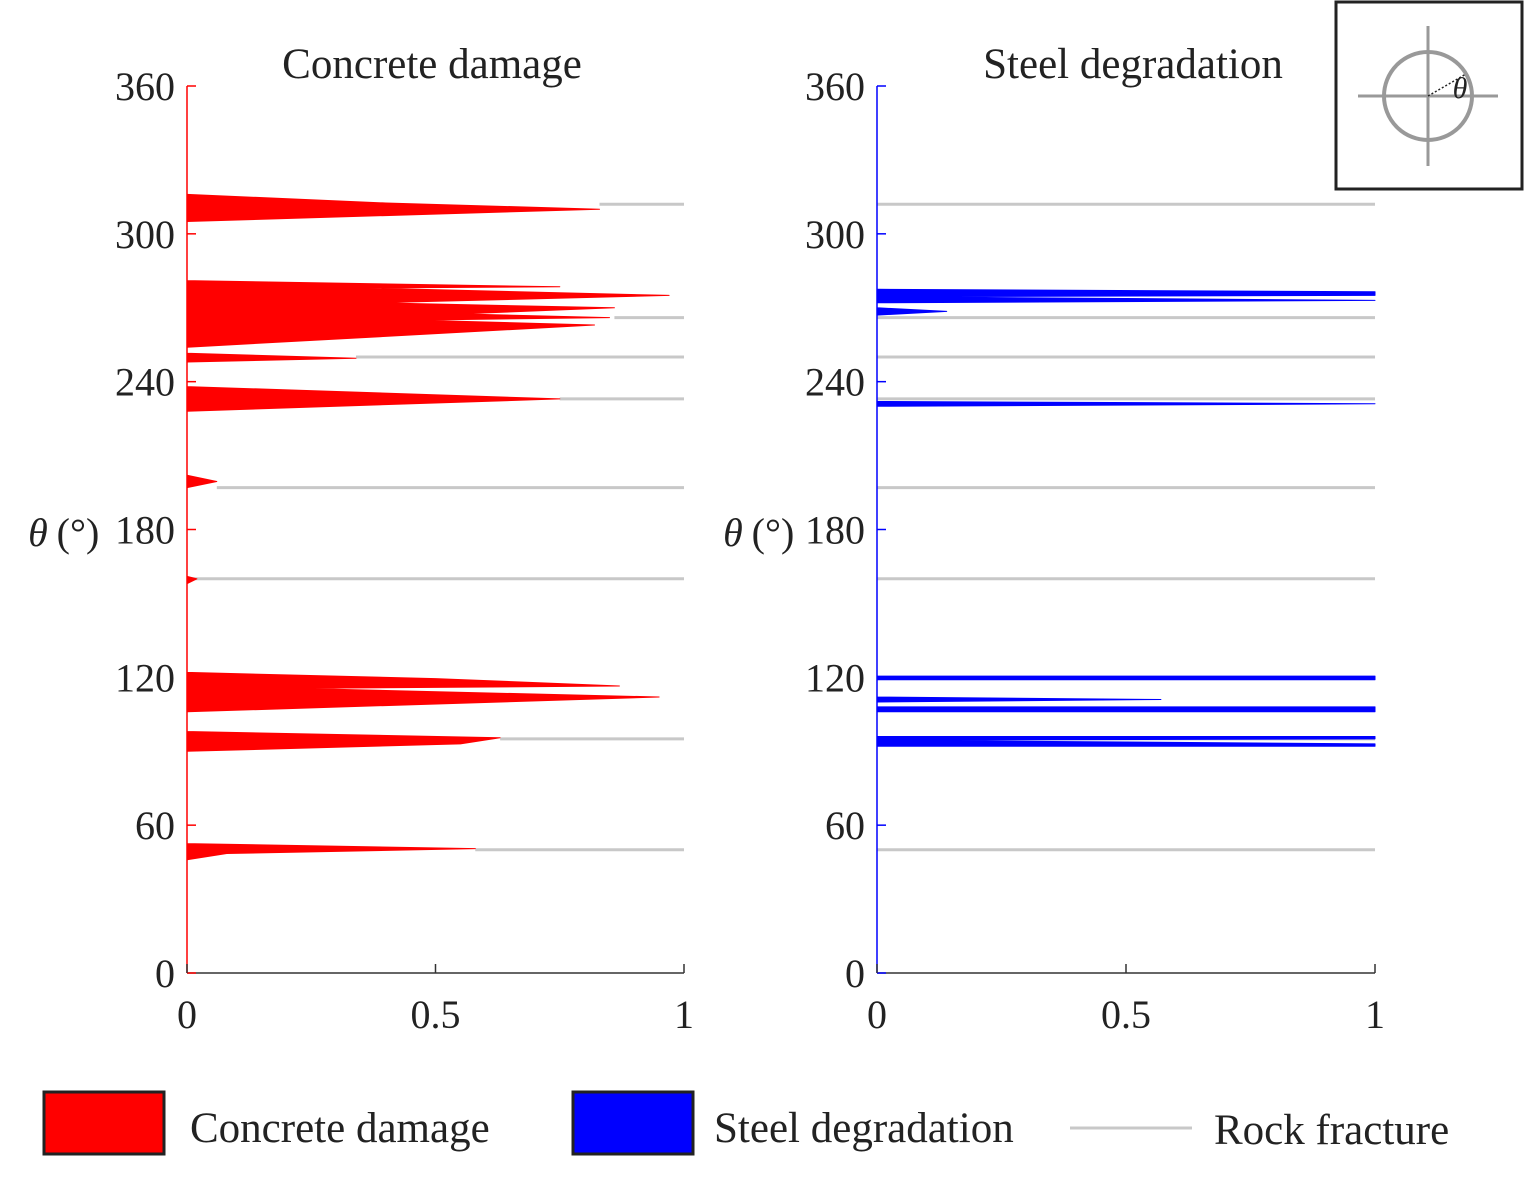 Image resolution: width=1525 pixels, height=1197 pixels. I want to click on inset-angle-diagram: θ, so click(1429, 95).